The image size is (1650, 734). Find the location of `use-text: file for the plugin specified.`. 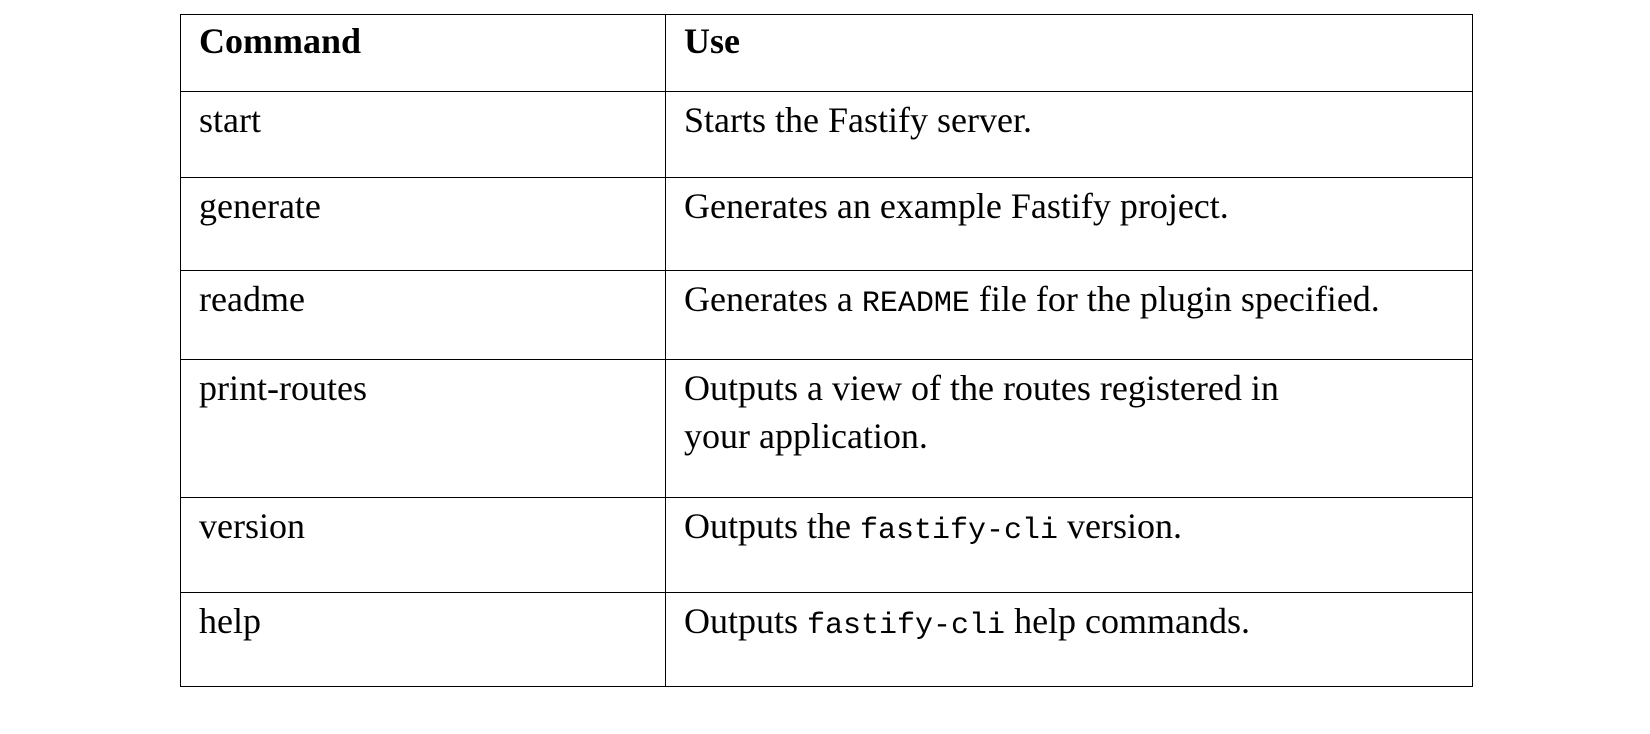

use-text: file for the plugin specified. is located at coordinates (1174, 299).